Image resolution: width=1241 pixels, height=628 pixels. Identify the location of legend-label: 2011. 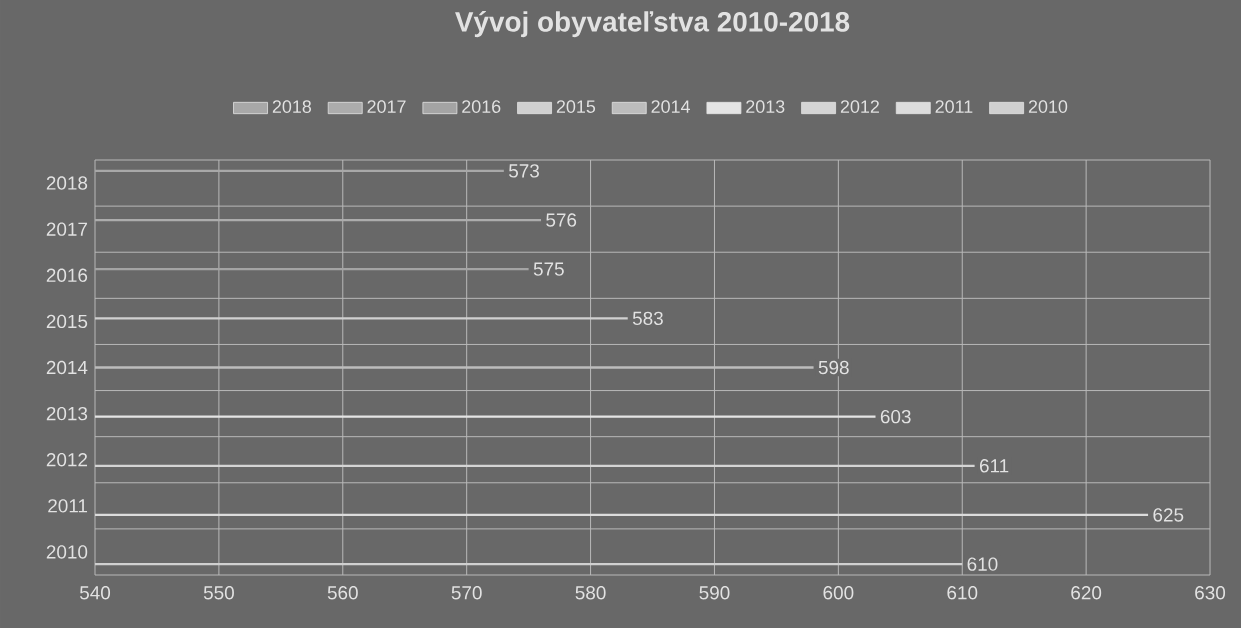
(954, 106).